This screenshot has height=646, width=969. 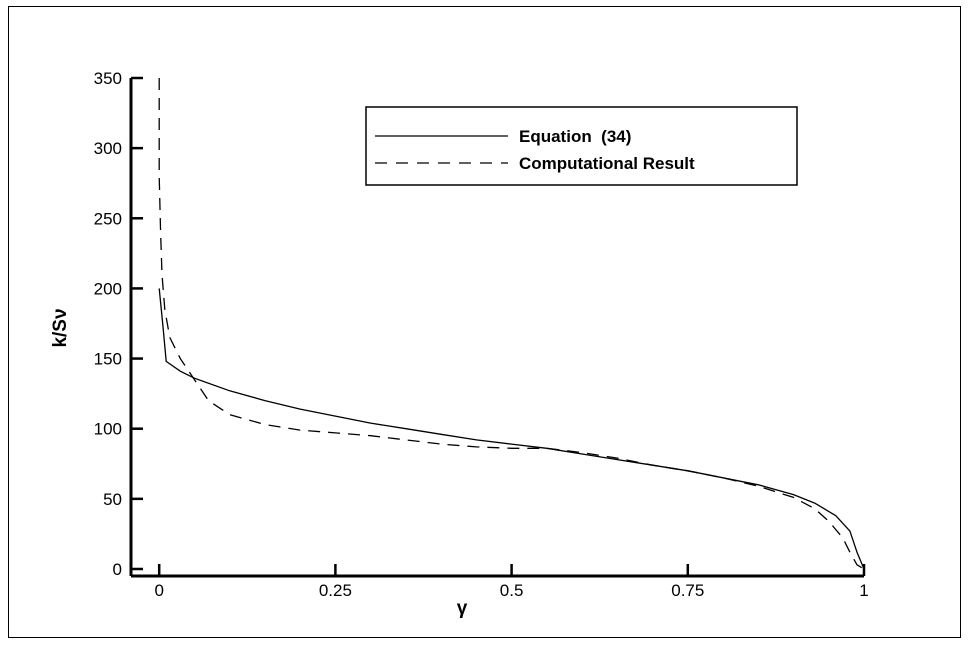 What do you see at coordinates (687, 590) in the screenshot?
I see `x-tick-label: 0.75` at bounding box center [687, 590].